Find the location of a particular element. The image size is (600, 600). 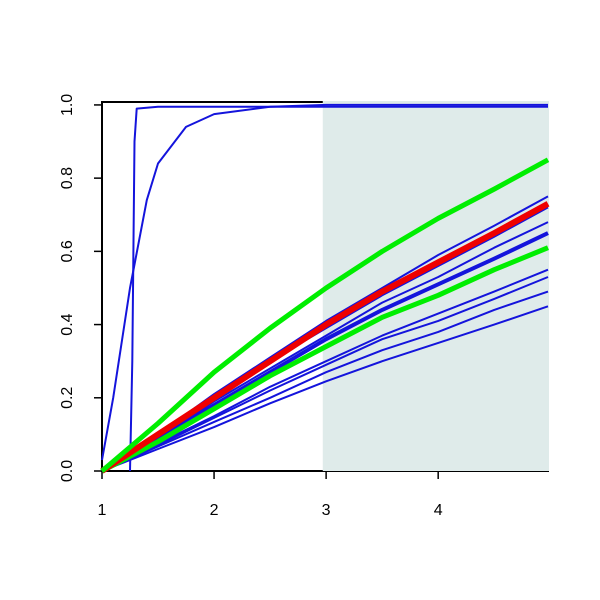

x-tick-label: 4 is located at coordinates (438, 510).